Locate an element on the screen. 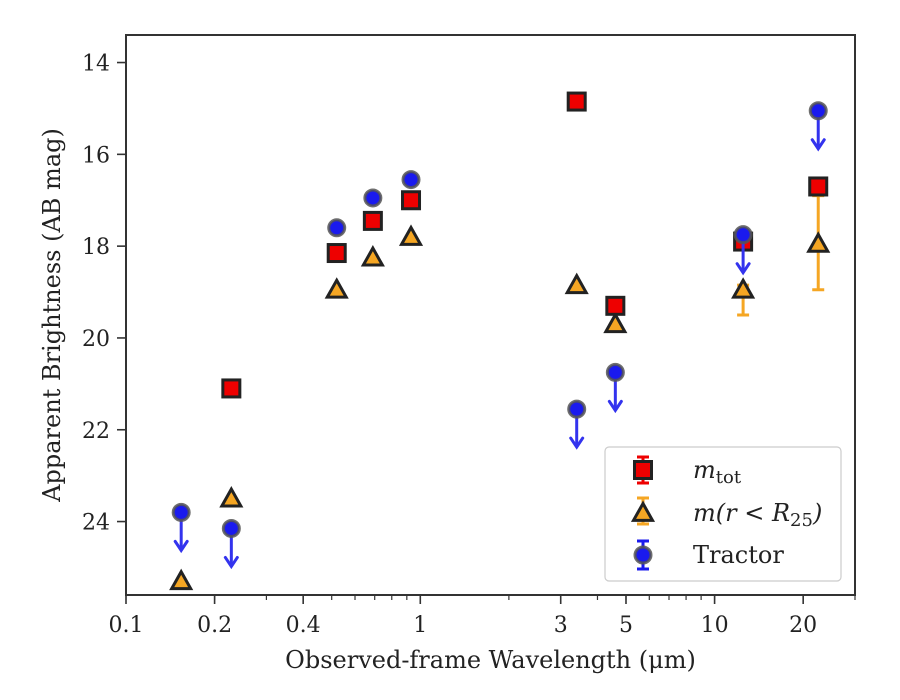 The width and height of the screenshot is (900, 700). x-tick-label: 0.4 is located at coordinates (303, 625).